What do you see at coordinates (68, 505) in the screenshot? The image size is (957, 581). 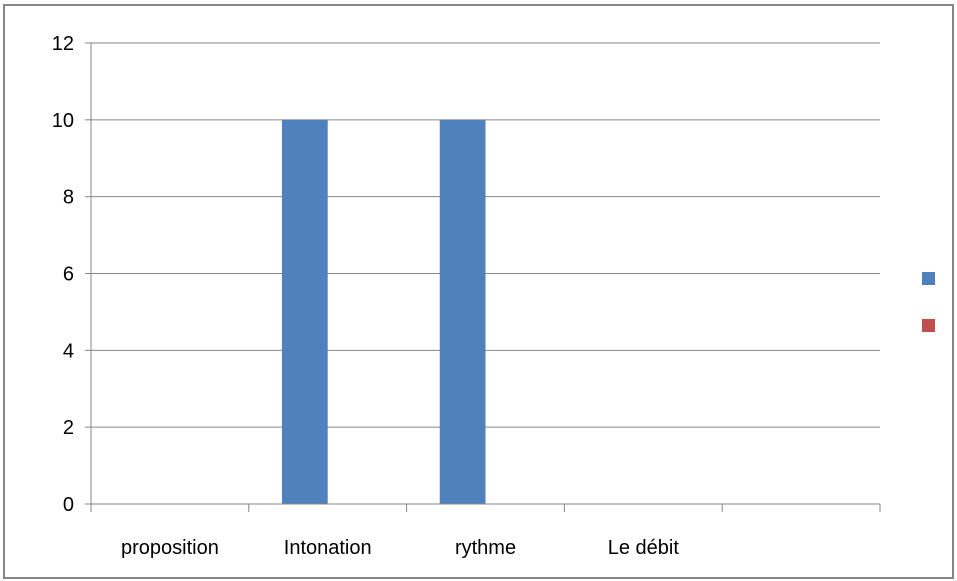 I see `y-tick-label-0: 0` at bounding box center [68, 505].